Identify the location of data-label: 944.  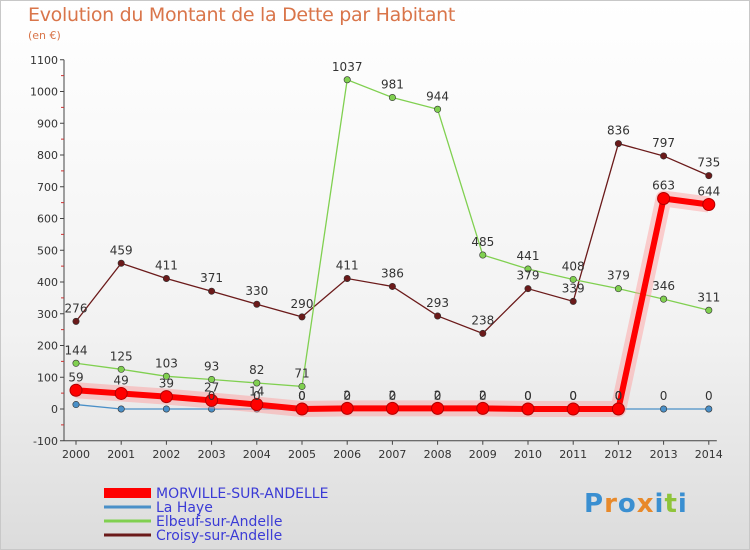
(437, 96).